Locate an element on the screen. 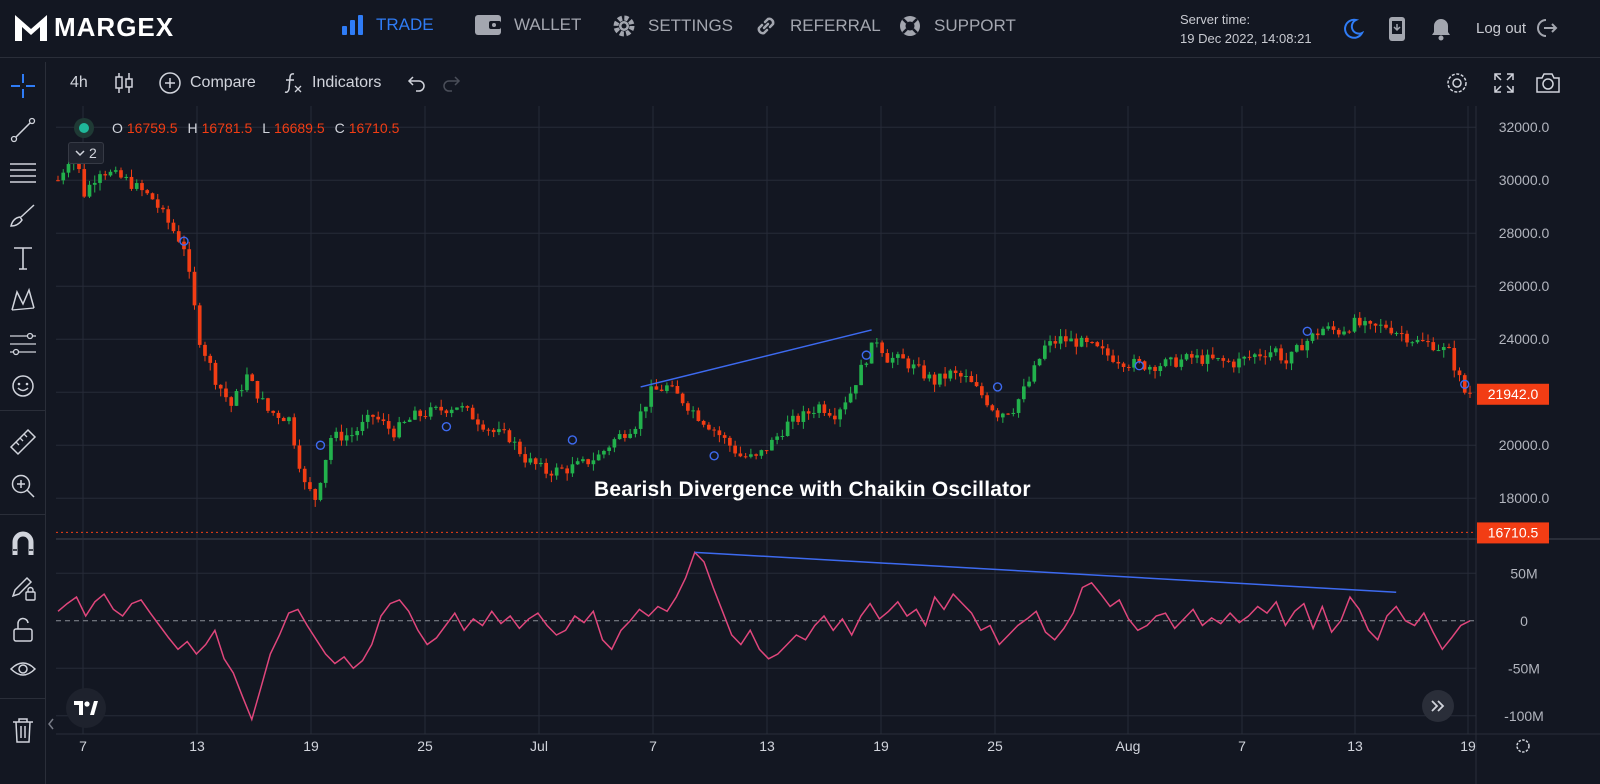 The width and height of the screenshot is (1600, 784). notifications-button is located at coordinates (1441, 29).